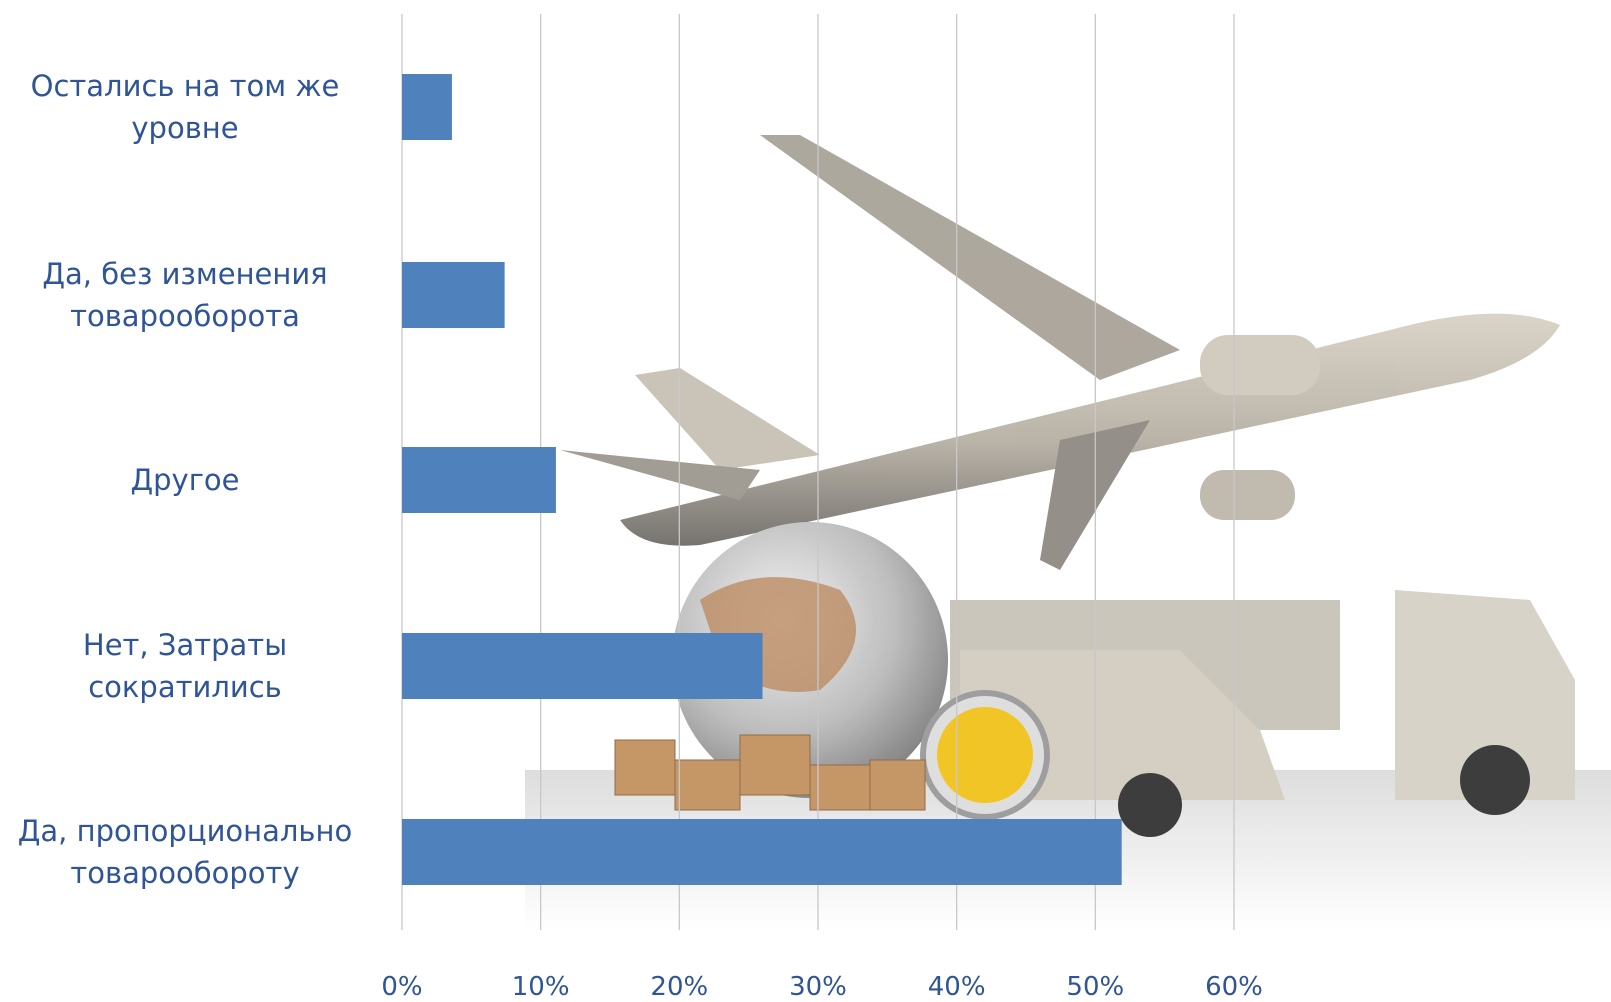 This screenshot has height=1002, width=1611. What do you see at coordinates (970, 257) in the screenshot?
I see `plane-wing` at bounding box center [970, 257].